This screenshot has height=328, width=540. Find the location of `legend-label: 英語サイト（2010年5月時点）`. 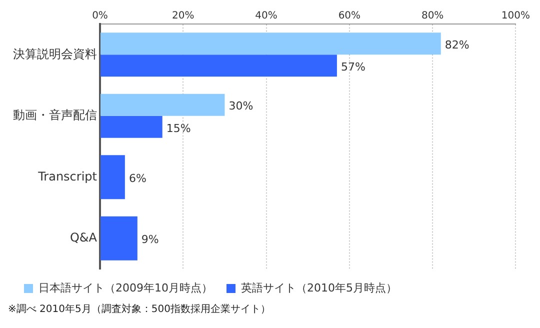

legend-label: 英語サイト（2010年5月時点） is located at coordinates (318, 287).